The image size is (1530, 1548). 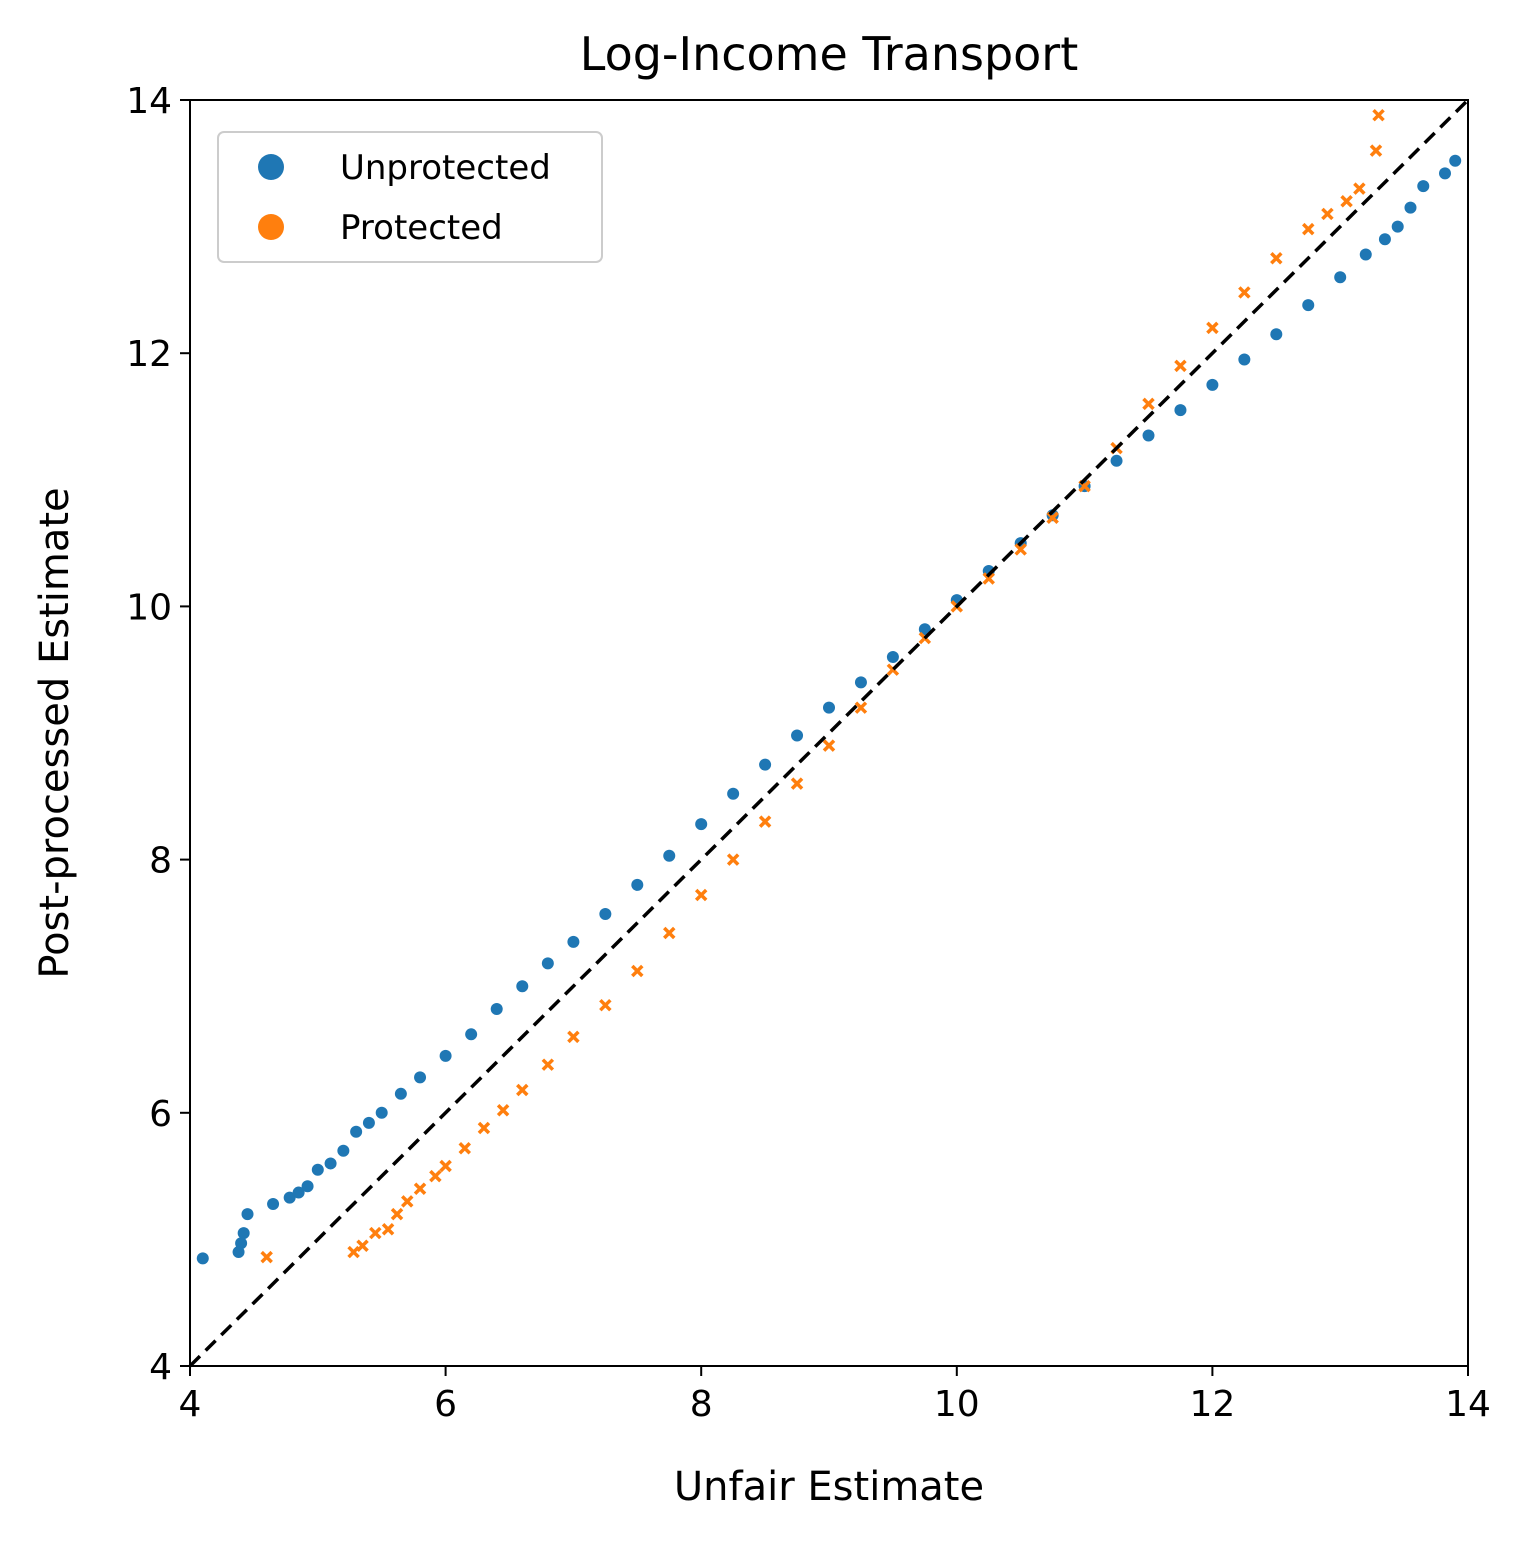 I want to click on x-tick-label: 14, so click(x=1468, y=1404).